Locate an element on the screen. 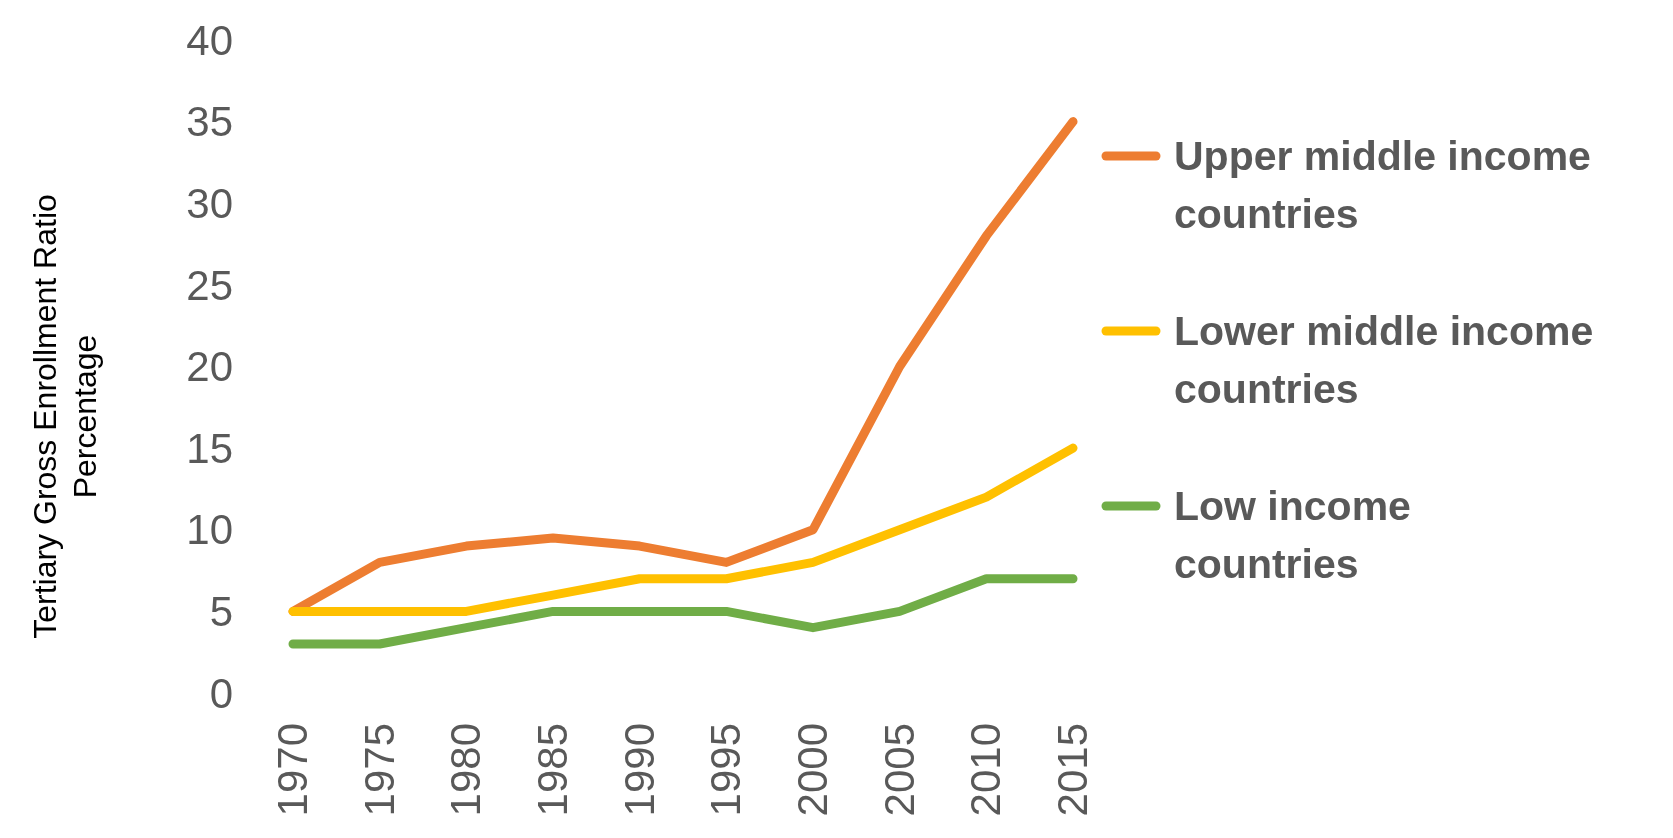 The width and height of the screenshot is (1673, 838). legend-label: Lower middle income countries is located at coordinates (1384, 360).